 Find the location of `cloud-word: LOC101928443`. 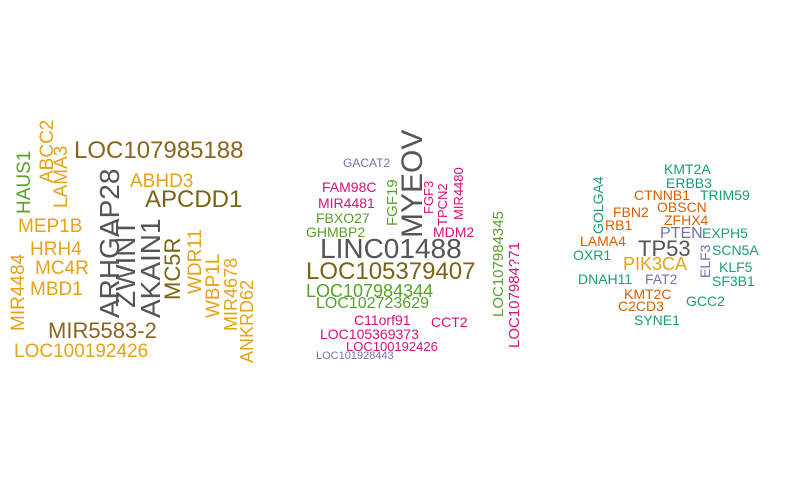

cloud-word: LOC101928443 is located at coordinates (355, 356).